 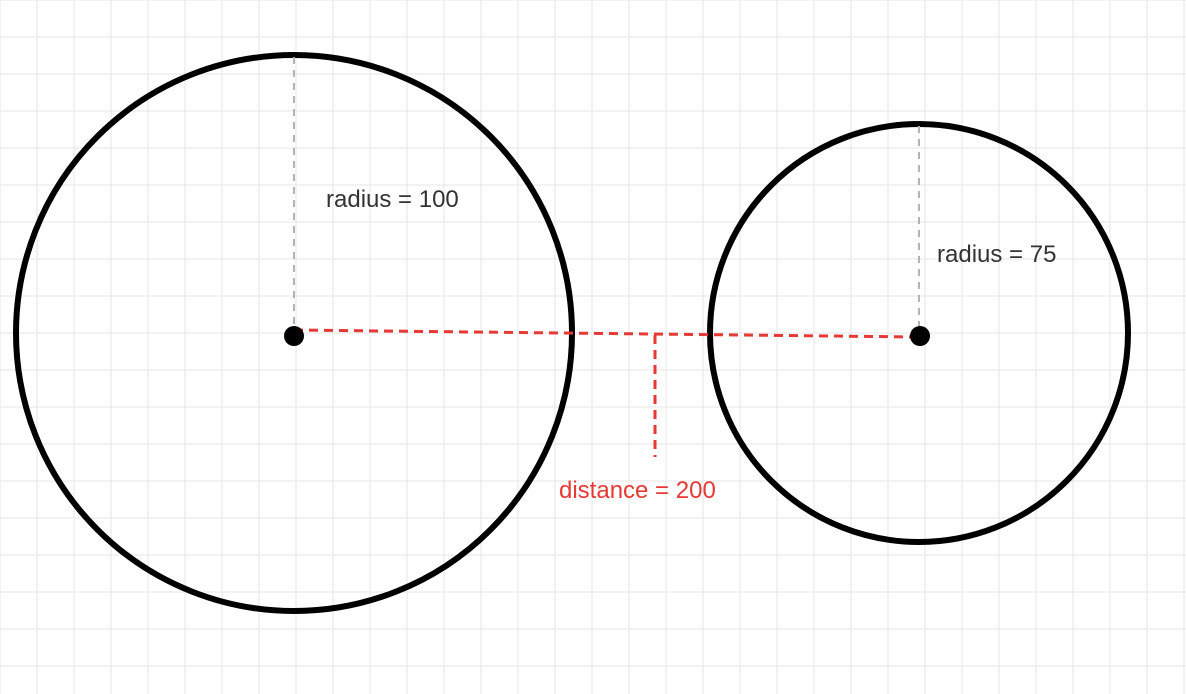 What do you see at coordinates (637, 490) in the screenshot?
I see `distance-label: distance = 200` at bounding box center [637, 490].